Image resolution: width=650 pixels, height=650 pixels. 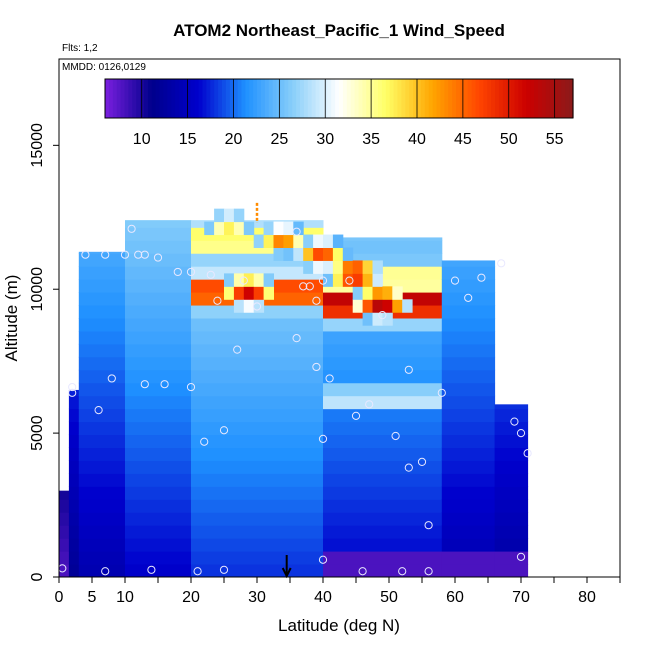 What do you see at coordinates (463, 139) in the screenshot?
I see `colorbar-tick-label: 45` at bounding box center [463, 139].